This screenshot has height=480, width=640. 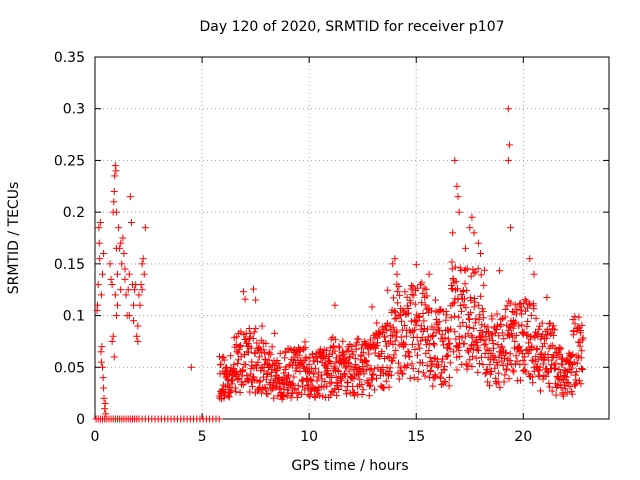 What do you see at coordinates (523, 437) in the screenshot?
I see `x-tick-label-4: 20` at bounding box center [523, 437].